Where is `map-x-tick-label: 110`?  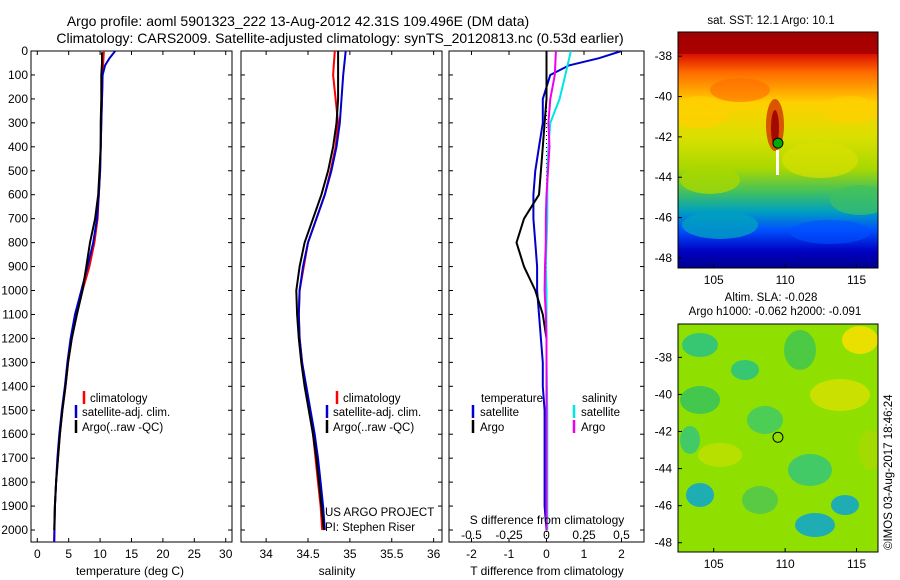 map-x-tick-label: 110 is located at coordinates (785, 280).